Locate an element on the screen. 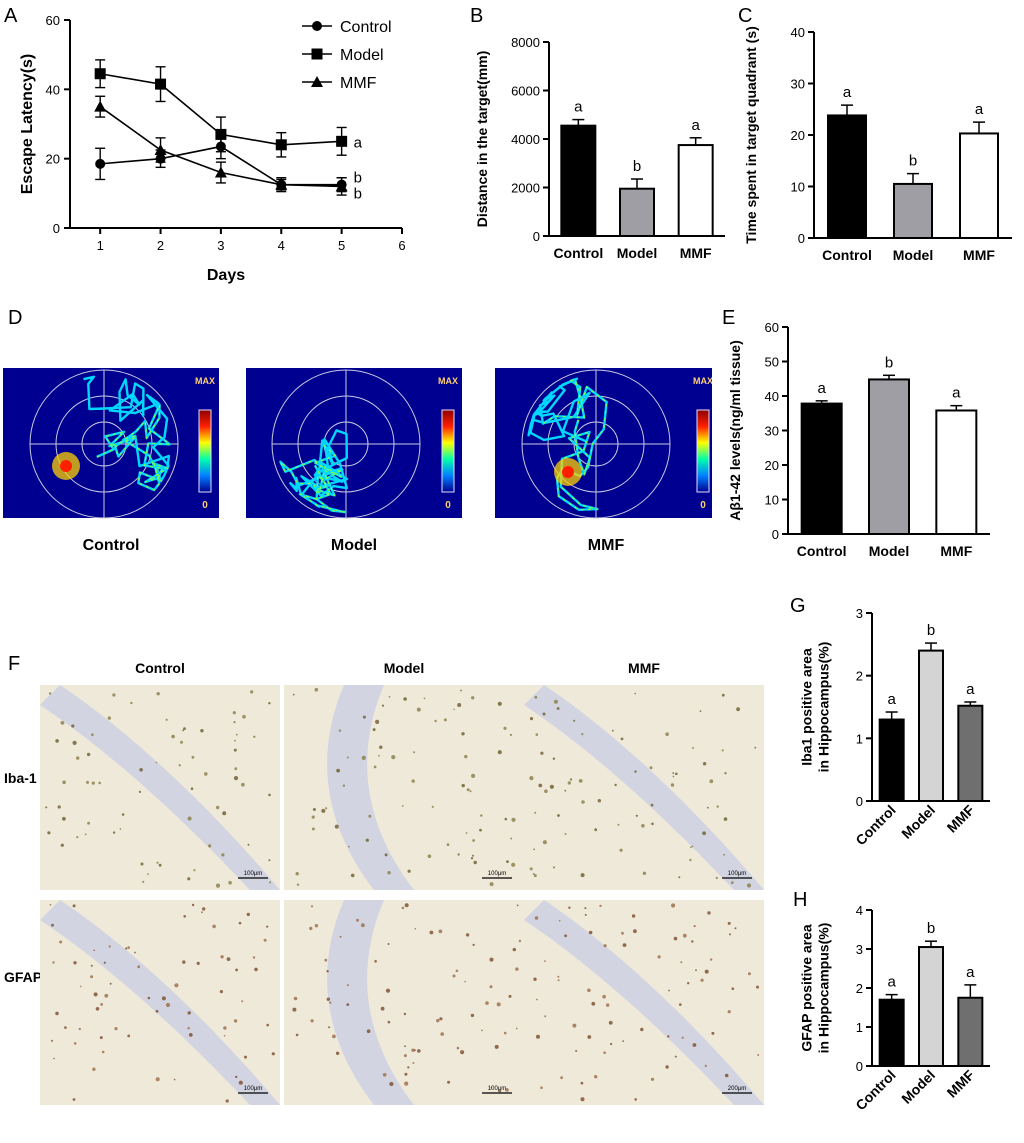 The height and width of the screenshot is (1143, 1024). scale-bar-label: 200μm is located at coordinates (737, 1089).